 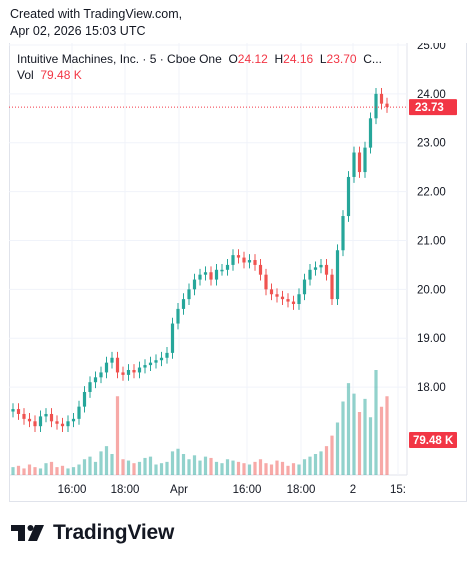 I want to click on last-price-label: 23.73, so click(x=429, y=108).